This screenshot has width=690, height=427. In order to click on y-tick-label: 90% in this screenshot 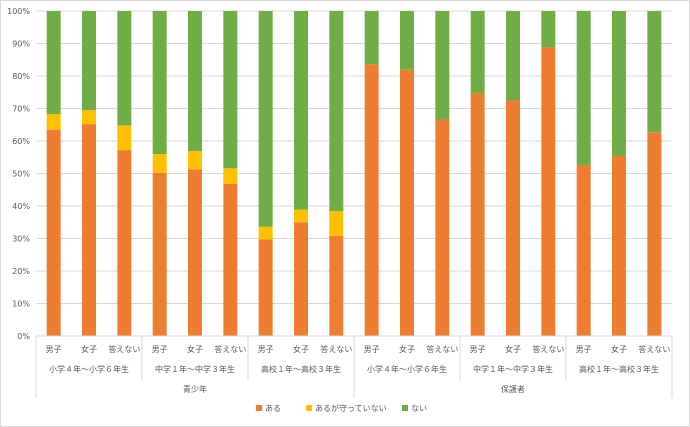, I will do `click(21, 44)`.